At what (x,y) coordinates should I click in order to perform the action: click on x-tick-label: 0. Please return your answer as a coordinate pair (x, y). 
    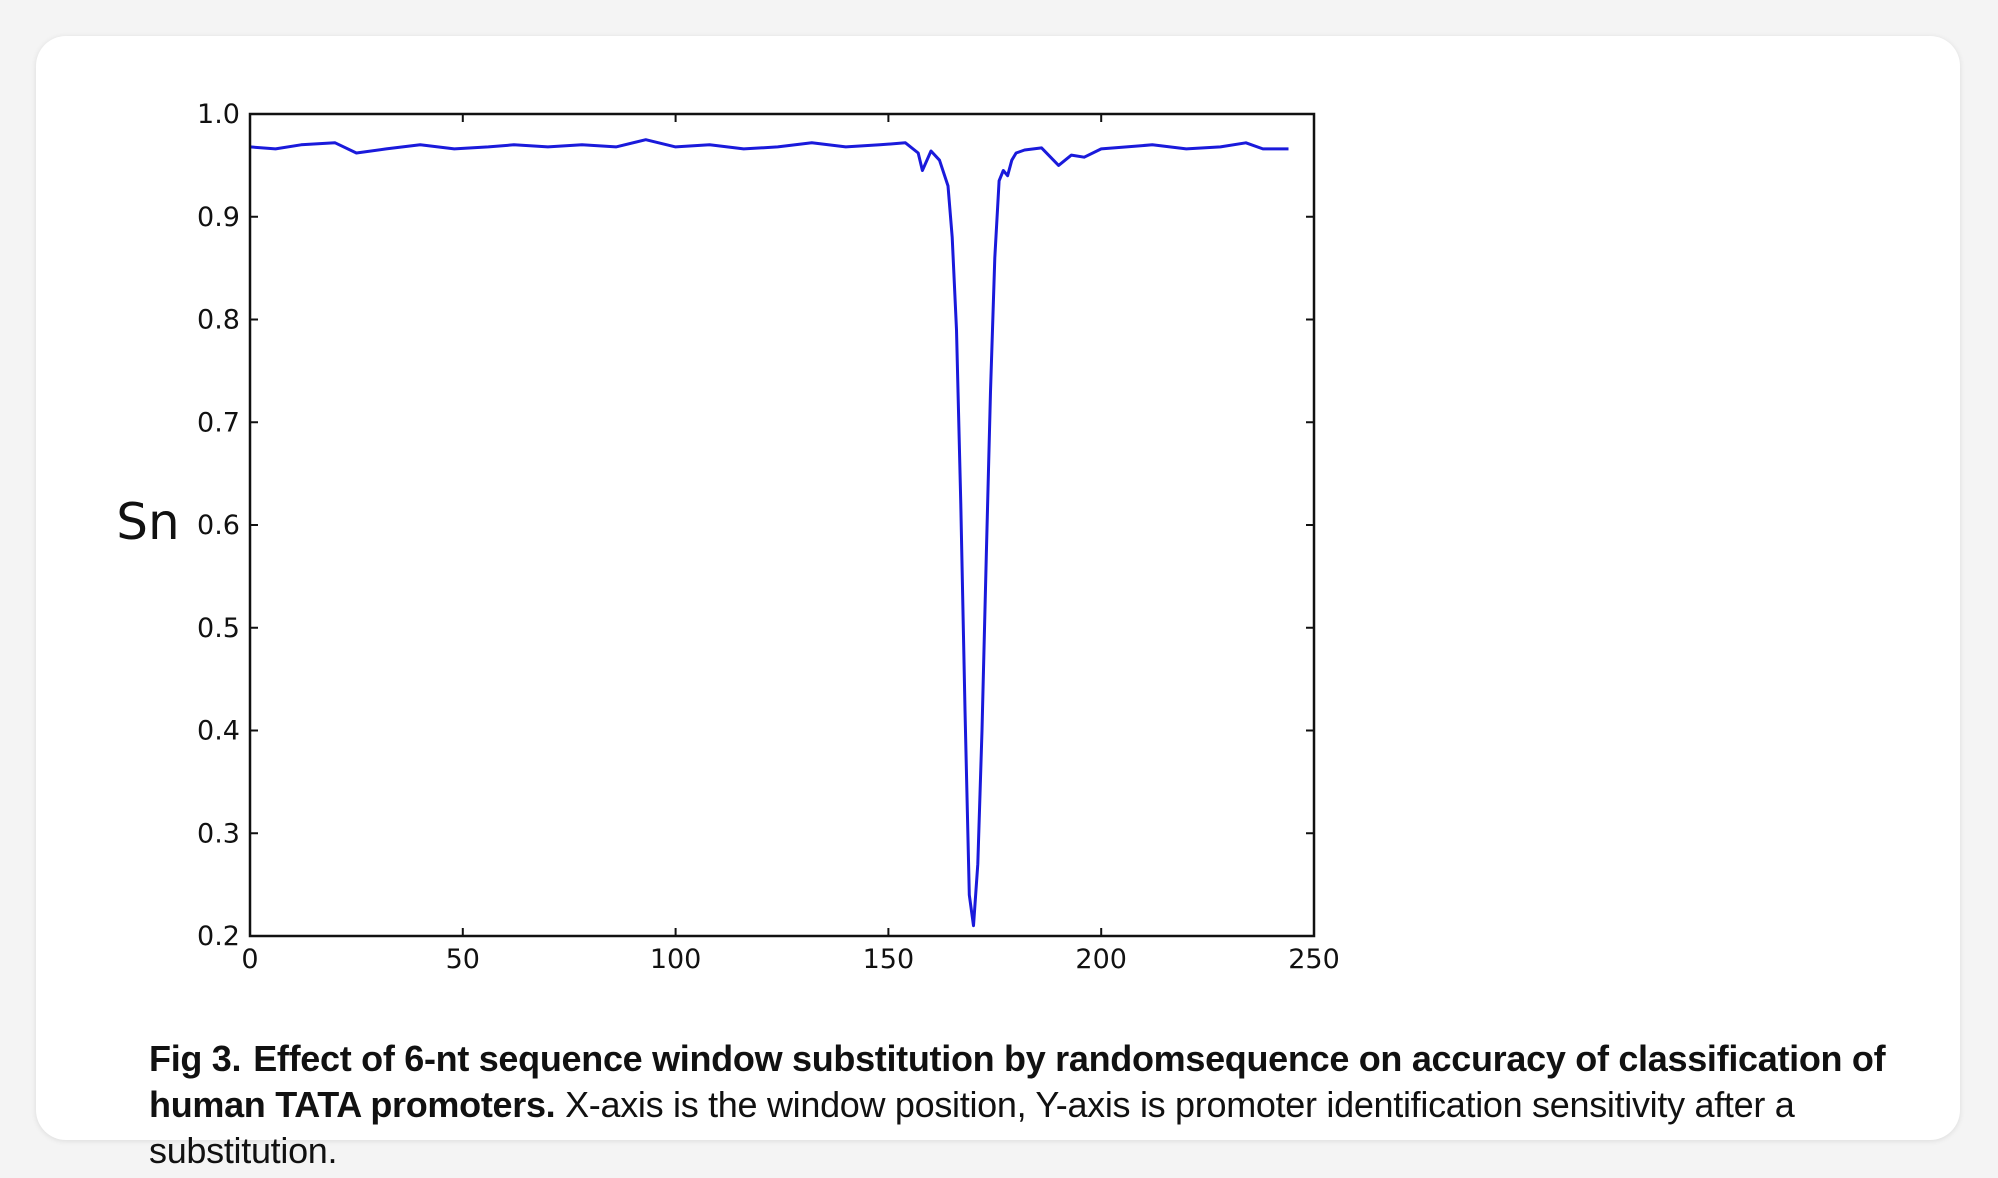
    Looking at the image, I should click on (249, 959).